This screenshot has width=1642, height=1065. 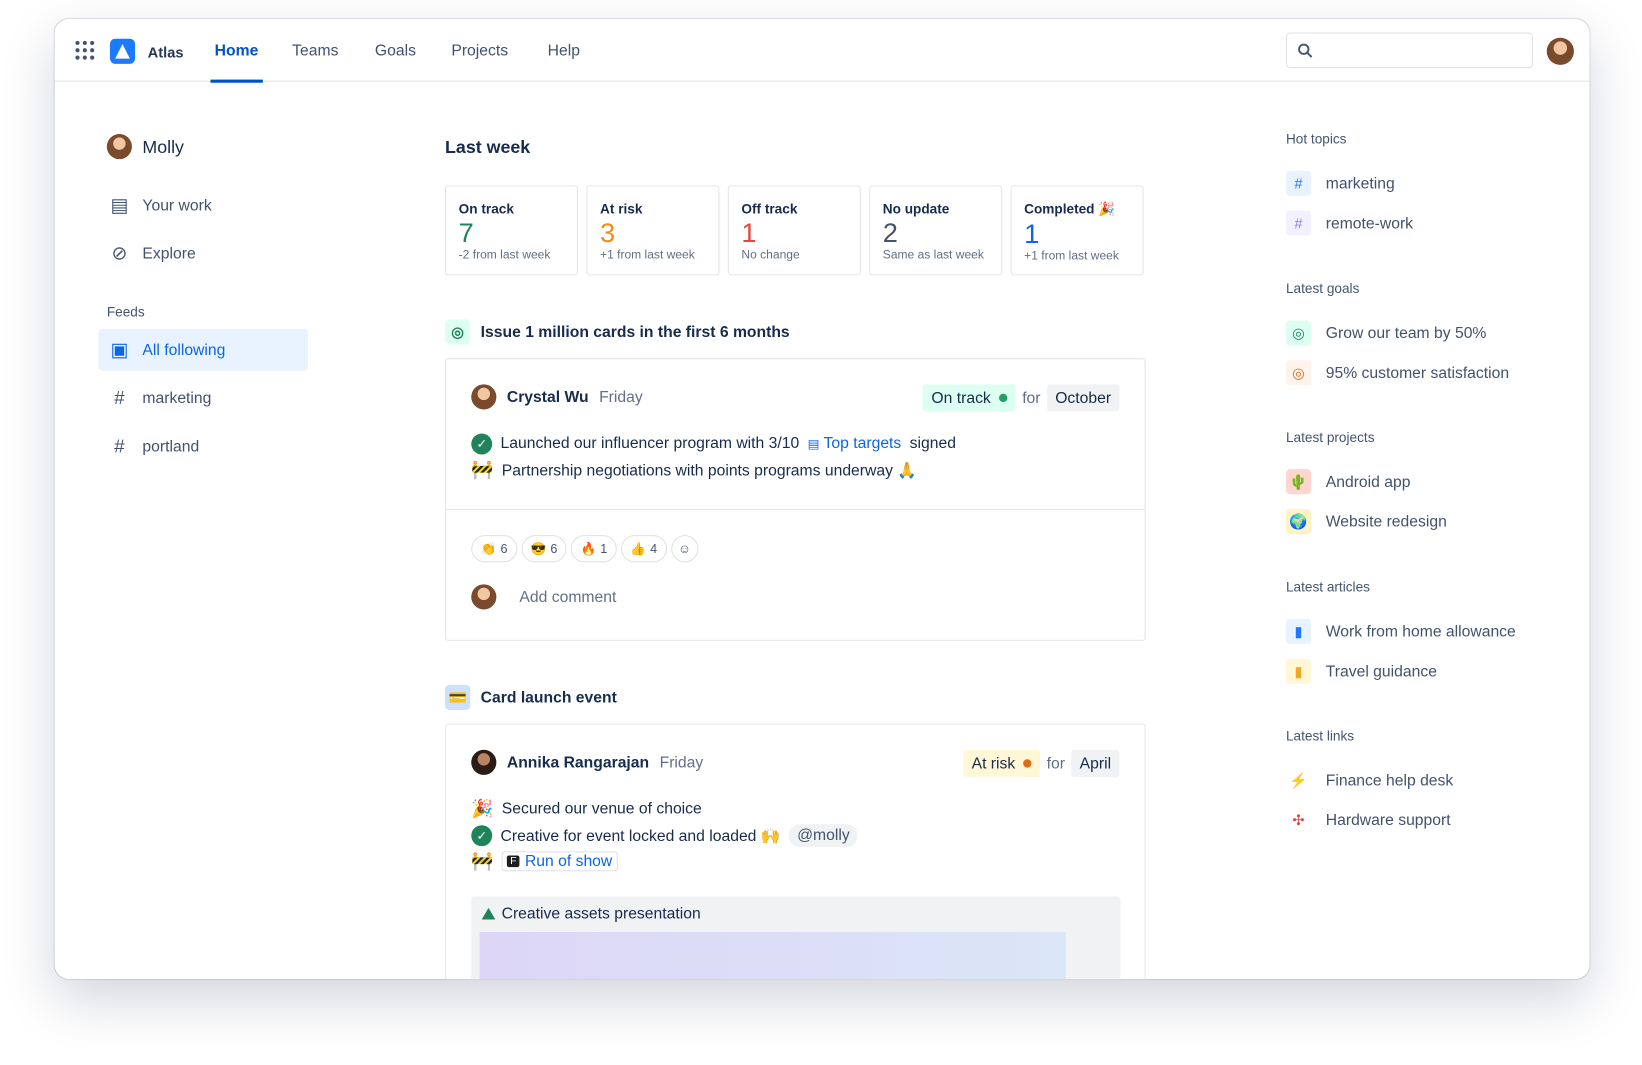 I want to click on status-card: On track 7 -2 from last week, so click(x=512, y=230).